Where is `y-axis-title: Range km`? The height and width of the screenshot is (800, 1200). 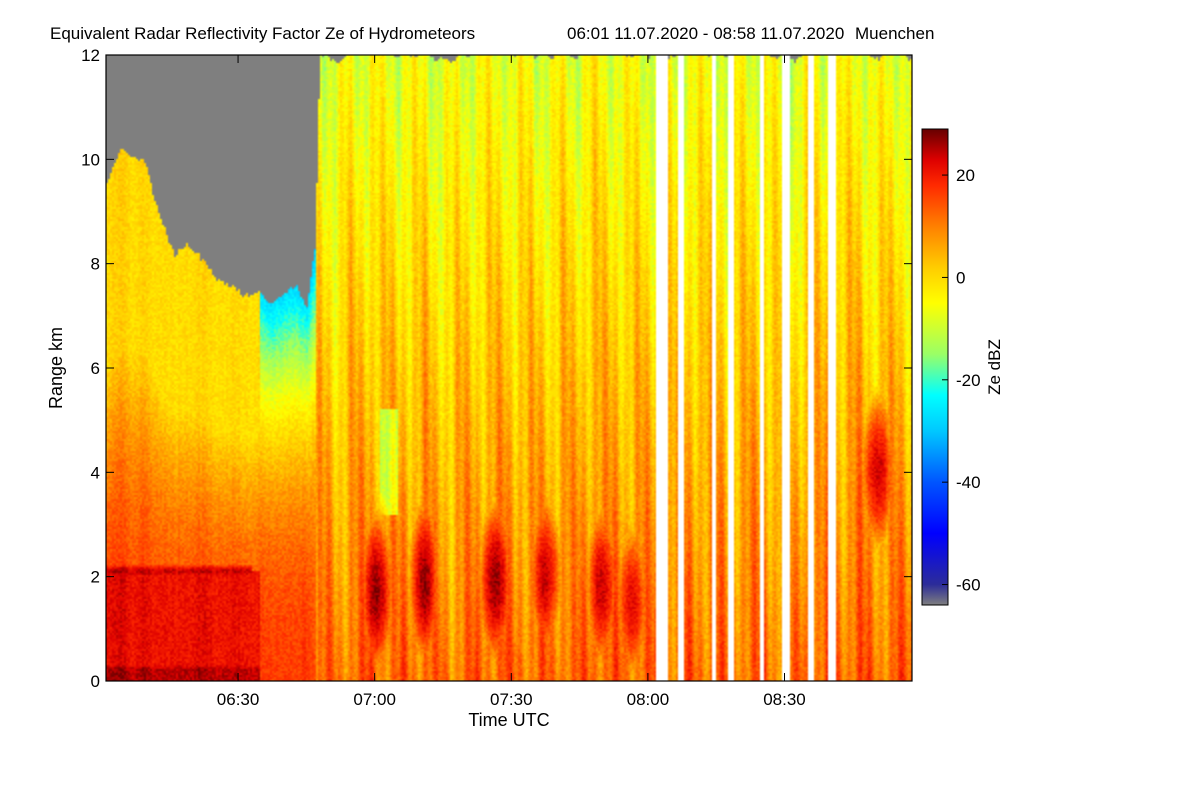
y-axis-title: Range km is located at coordinates (56, 368).